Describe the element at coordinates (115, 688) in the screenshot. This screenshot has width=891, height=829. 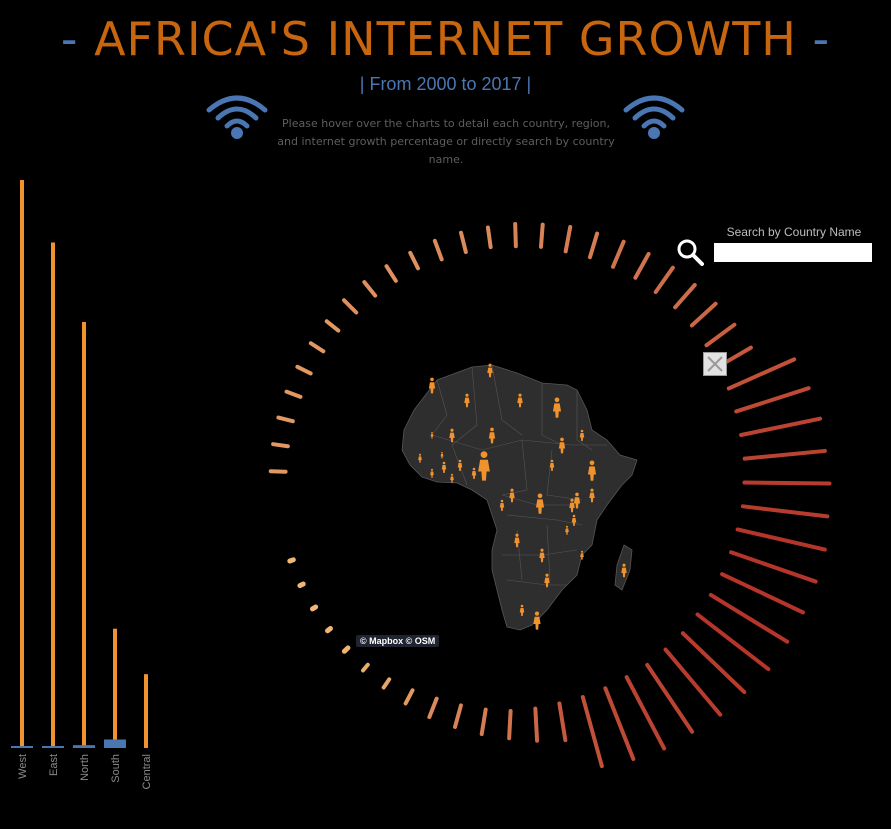
I see `bar-south` at that location.